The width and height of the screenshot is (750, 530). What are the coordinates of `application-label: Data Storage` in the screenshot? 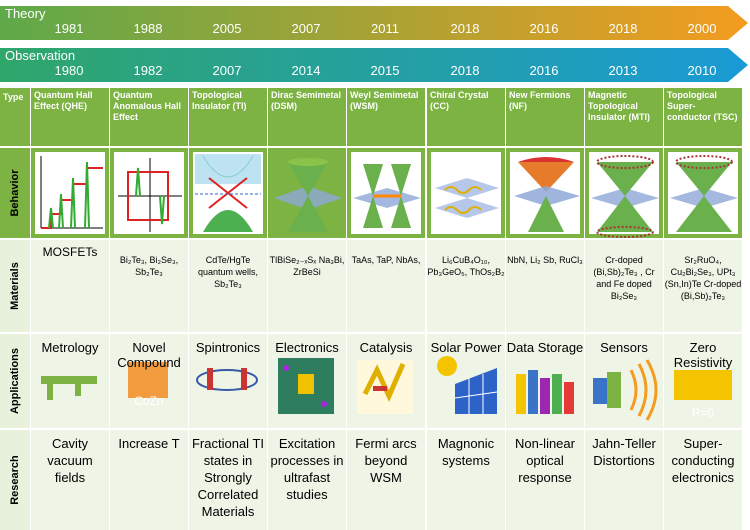 It's located at (545, 347).